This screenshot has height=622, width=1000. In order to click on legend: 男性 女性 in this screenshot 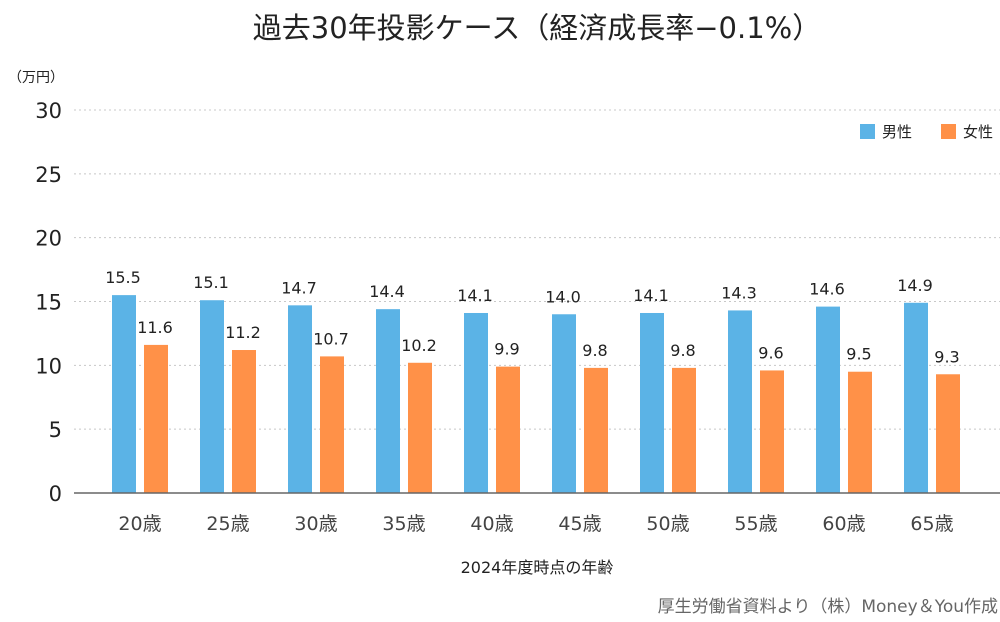, I will do `click(926, 132)`.